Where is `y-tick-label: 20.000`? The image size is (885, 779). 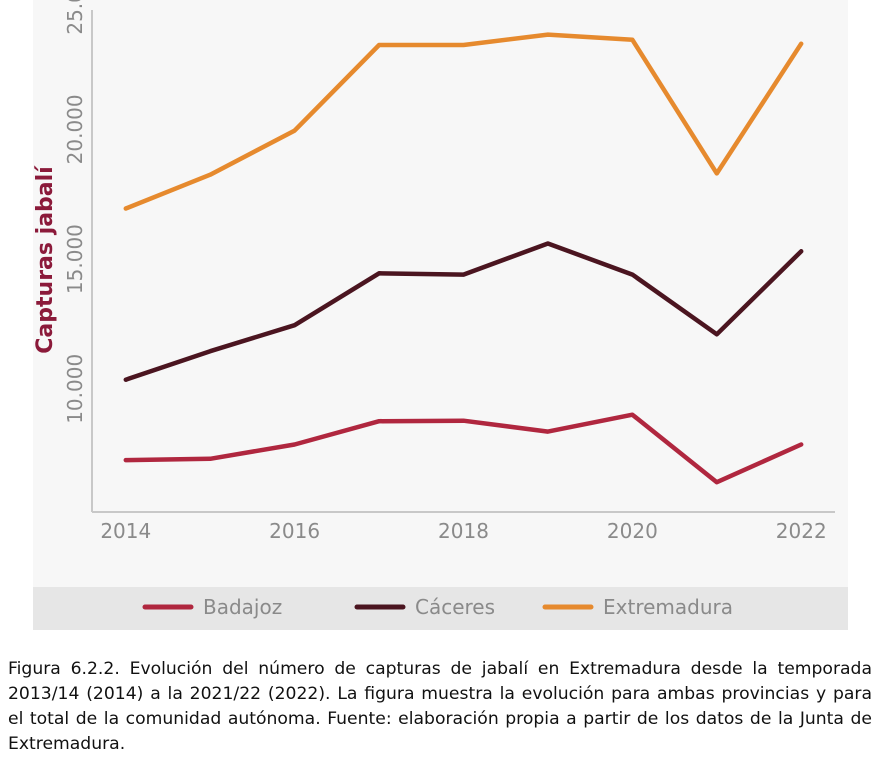
y-tick-label: 20.000 is located at coordinates (75, 129).